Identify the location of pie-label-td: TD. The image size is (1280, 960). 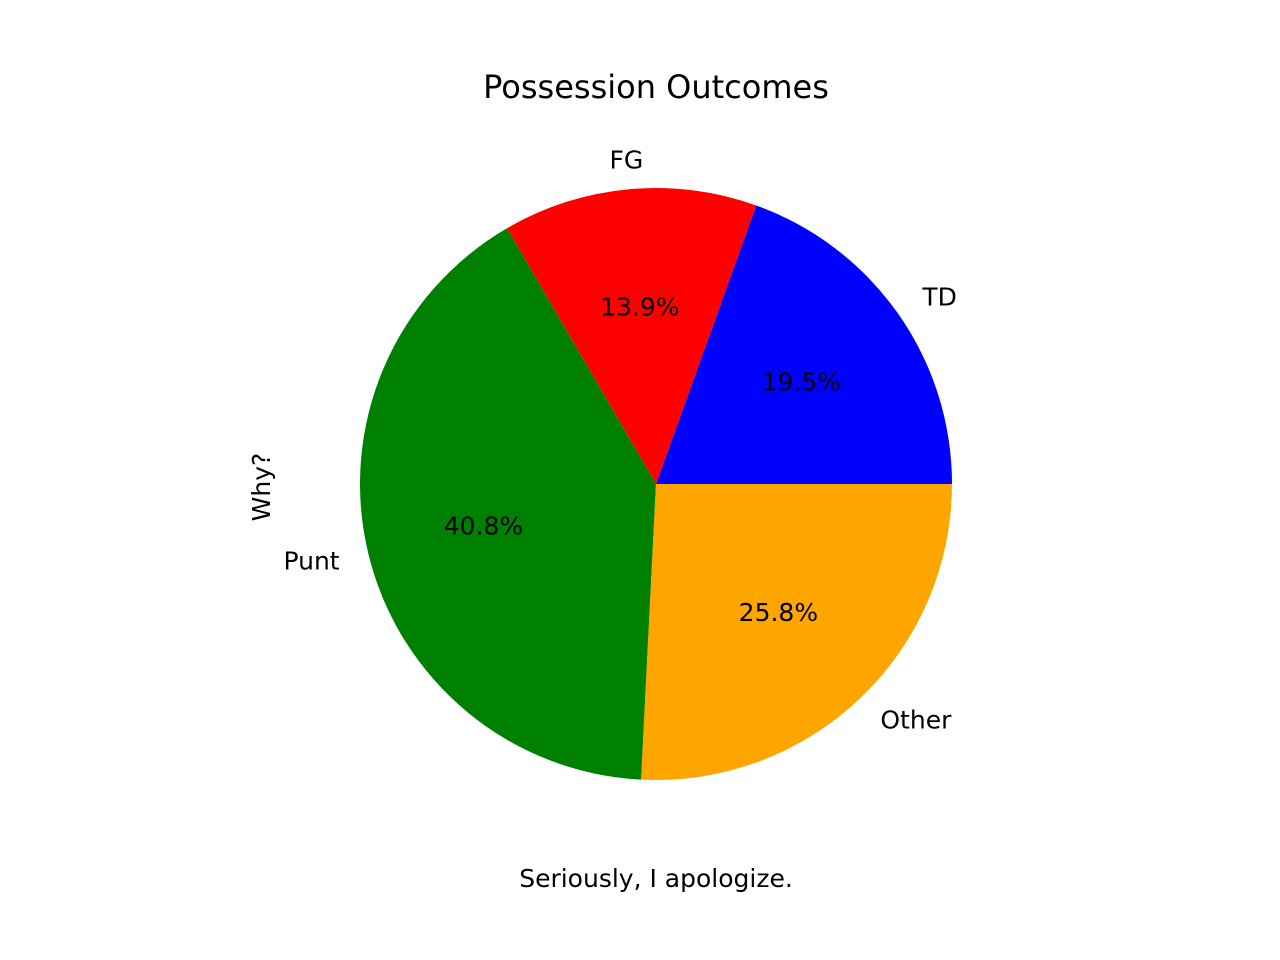
(939, 296).